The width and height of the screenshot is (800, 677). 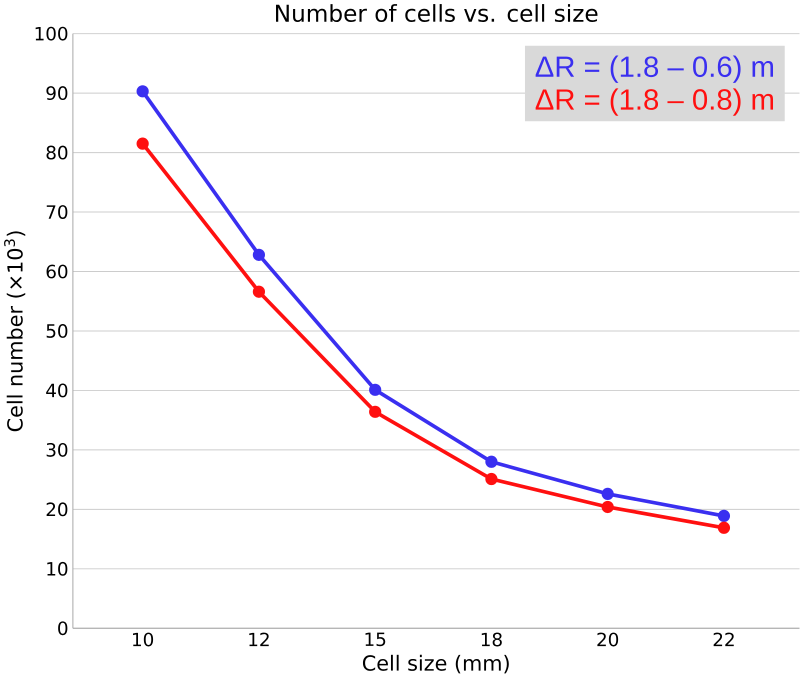 I want to click on y-tick-label: 40, so click(x=57, y=390).